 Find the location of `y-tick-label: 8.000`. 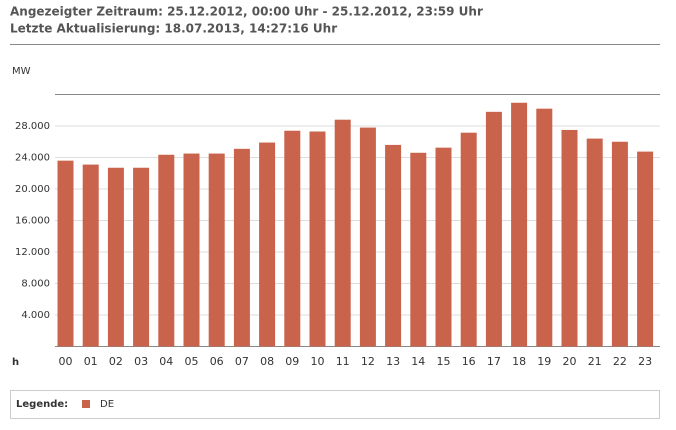

y-tick-label: 8.000 is located at coordinates (35, 284).